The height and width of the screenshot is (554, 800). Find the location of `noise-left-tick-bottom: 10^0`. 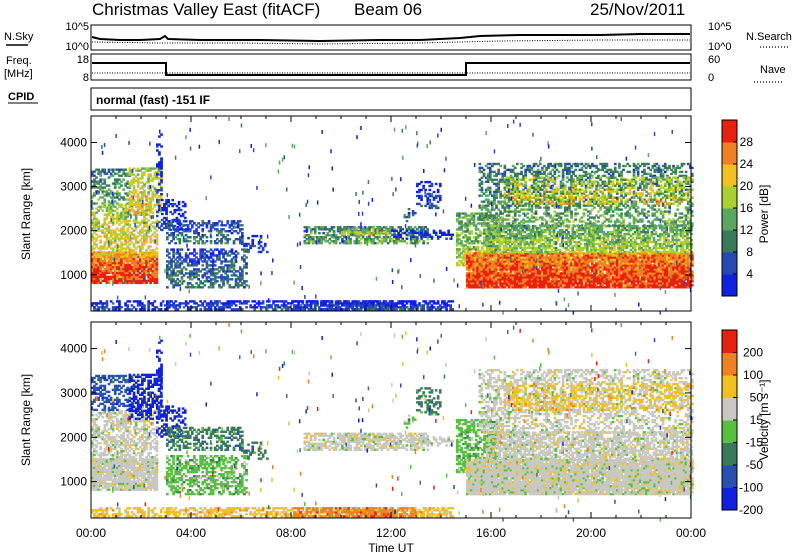

noise-left-tick-bottom: 10^0 is located at coordinates (77, 47).